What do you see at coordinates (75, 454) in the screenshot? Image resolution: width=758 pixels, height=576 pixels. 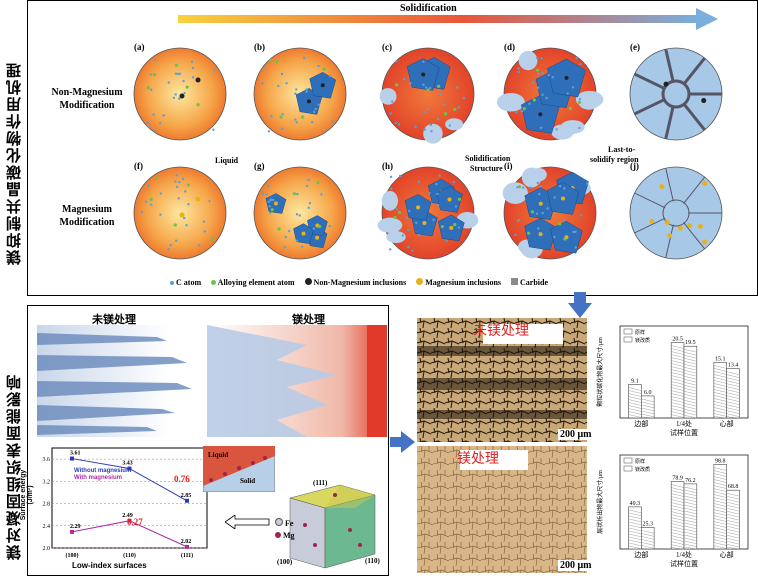 I see `se-value-label: 3.61` at bounding box center [75, 454].